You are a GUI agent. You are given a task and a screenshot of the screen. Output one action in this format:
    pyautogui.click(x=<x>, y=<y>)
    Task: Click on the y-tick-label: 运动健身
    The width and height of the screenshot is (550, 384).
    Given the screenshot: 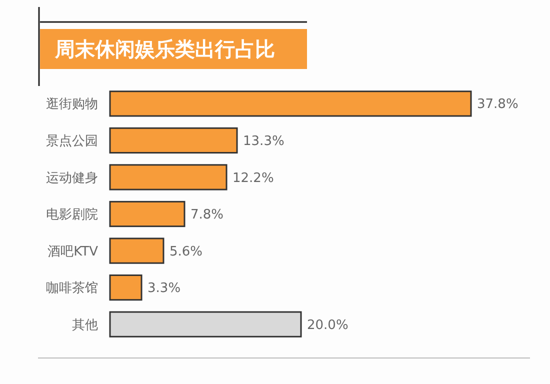 What is the action you would take?
    pyautogui.click(x=72, y=178)
    